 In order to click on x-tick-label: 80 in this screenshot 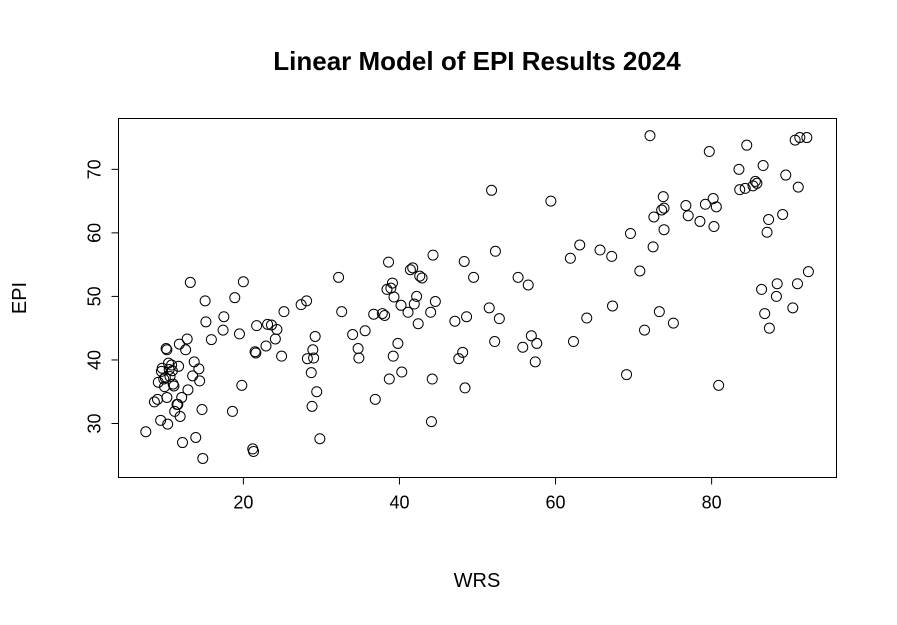, I will do `click(712, 503)`.